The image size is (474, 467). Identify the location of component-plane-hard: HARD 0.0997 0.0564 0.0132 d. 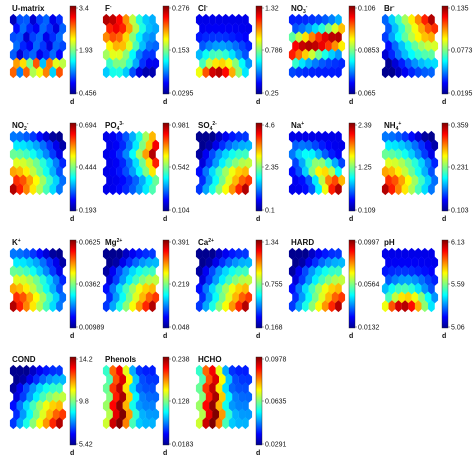
(334, 289).